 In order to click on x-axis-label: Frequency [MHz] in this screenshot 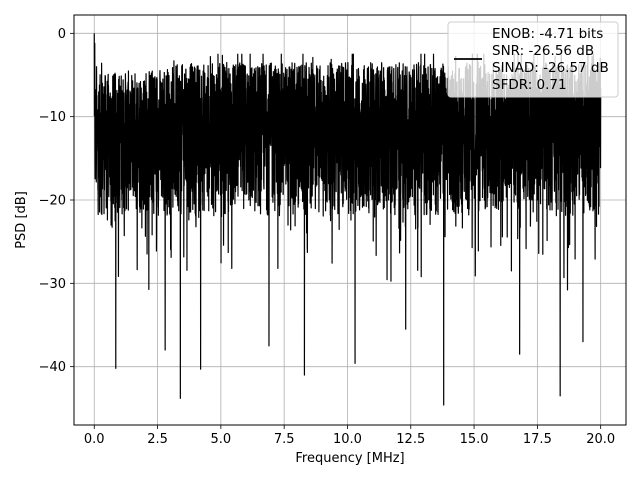, I will do `click(349, 458)`.